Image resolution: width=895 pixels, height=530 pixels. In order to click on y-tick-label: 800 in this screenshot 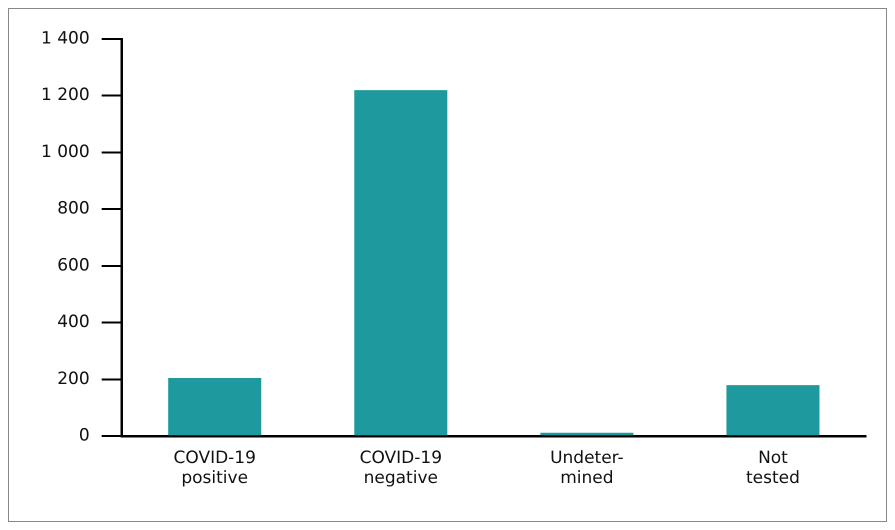, I will do `click(73, 208)`.